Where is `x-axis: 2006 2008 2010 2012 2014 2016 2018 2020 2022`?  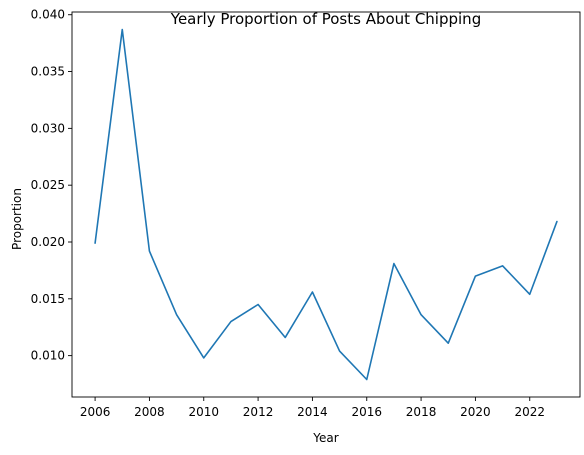 x-axis: 2006 2008 2010 2012 2014 2016 2018 2020 2022 is located at coordinates (312, 408).